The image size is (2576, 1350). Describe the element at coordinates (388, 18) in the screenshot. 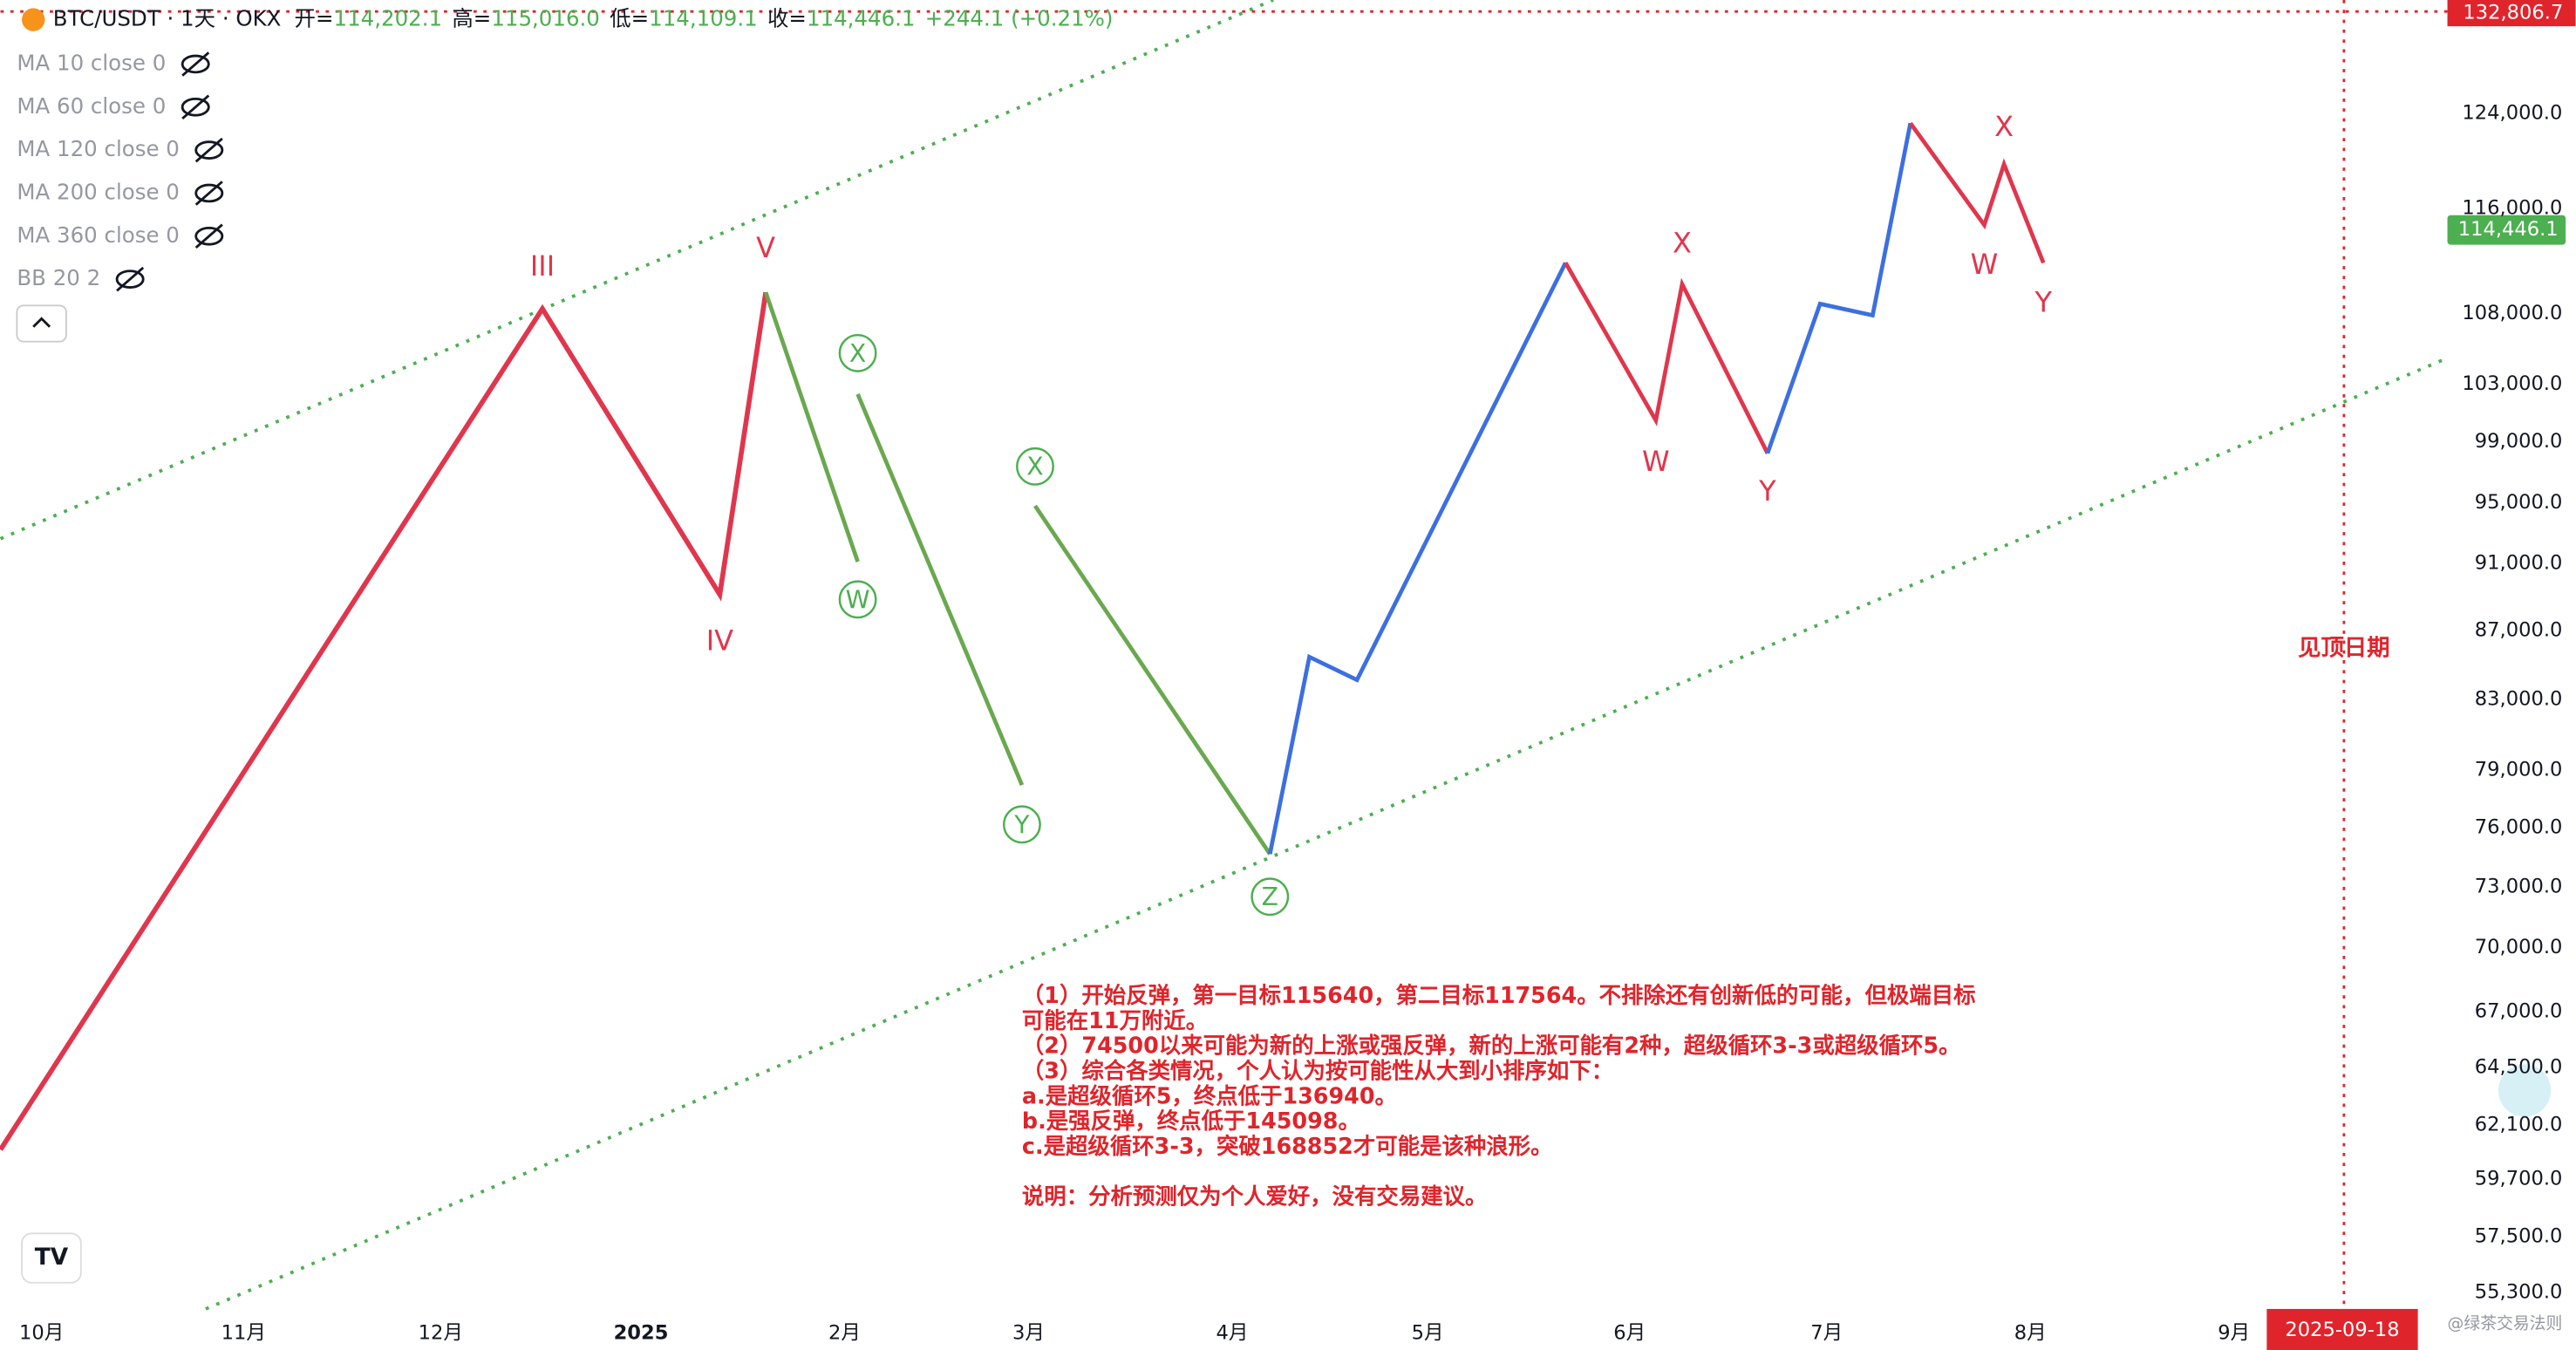

I see `open-value: 114,202.1` at that location.